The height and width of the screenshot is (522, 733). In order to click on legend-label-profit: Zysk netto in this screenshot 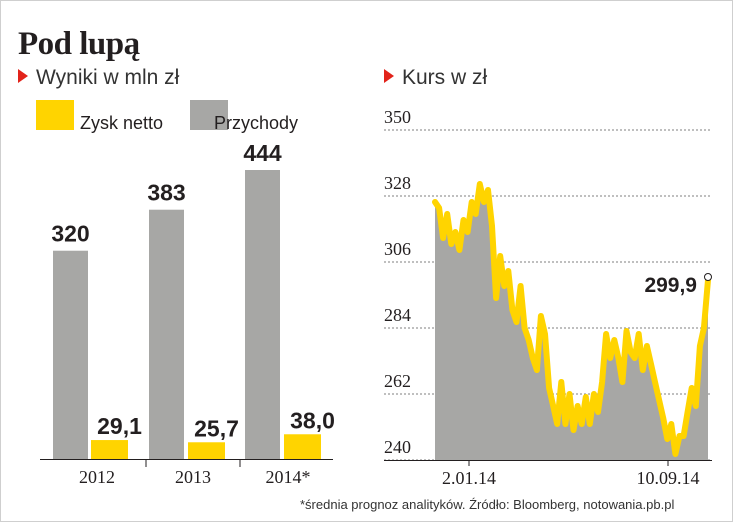, I will do `click(122, 123)`.